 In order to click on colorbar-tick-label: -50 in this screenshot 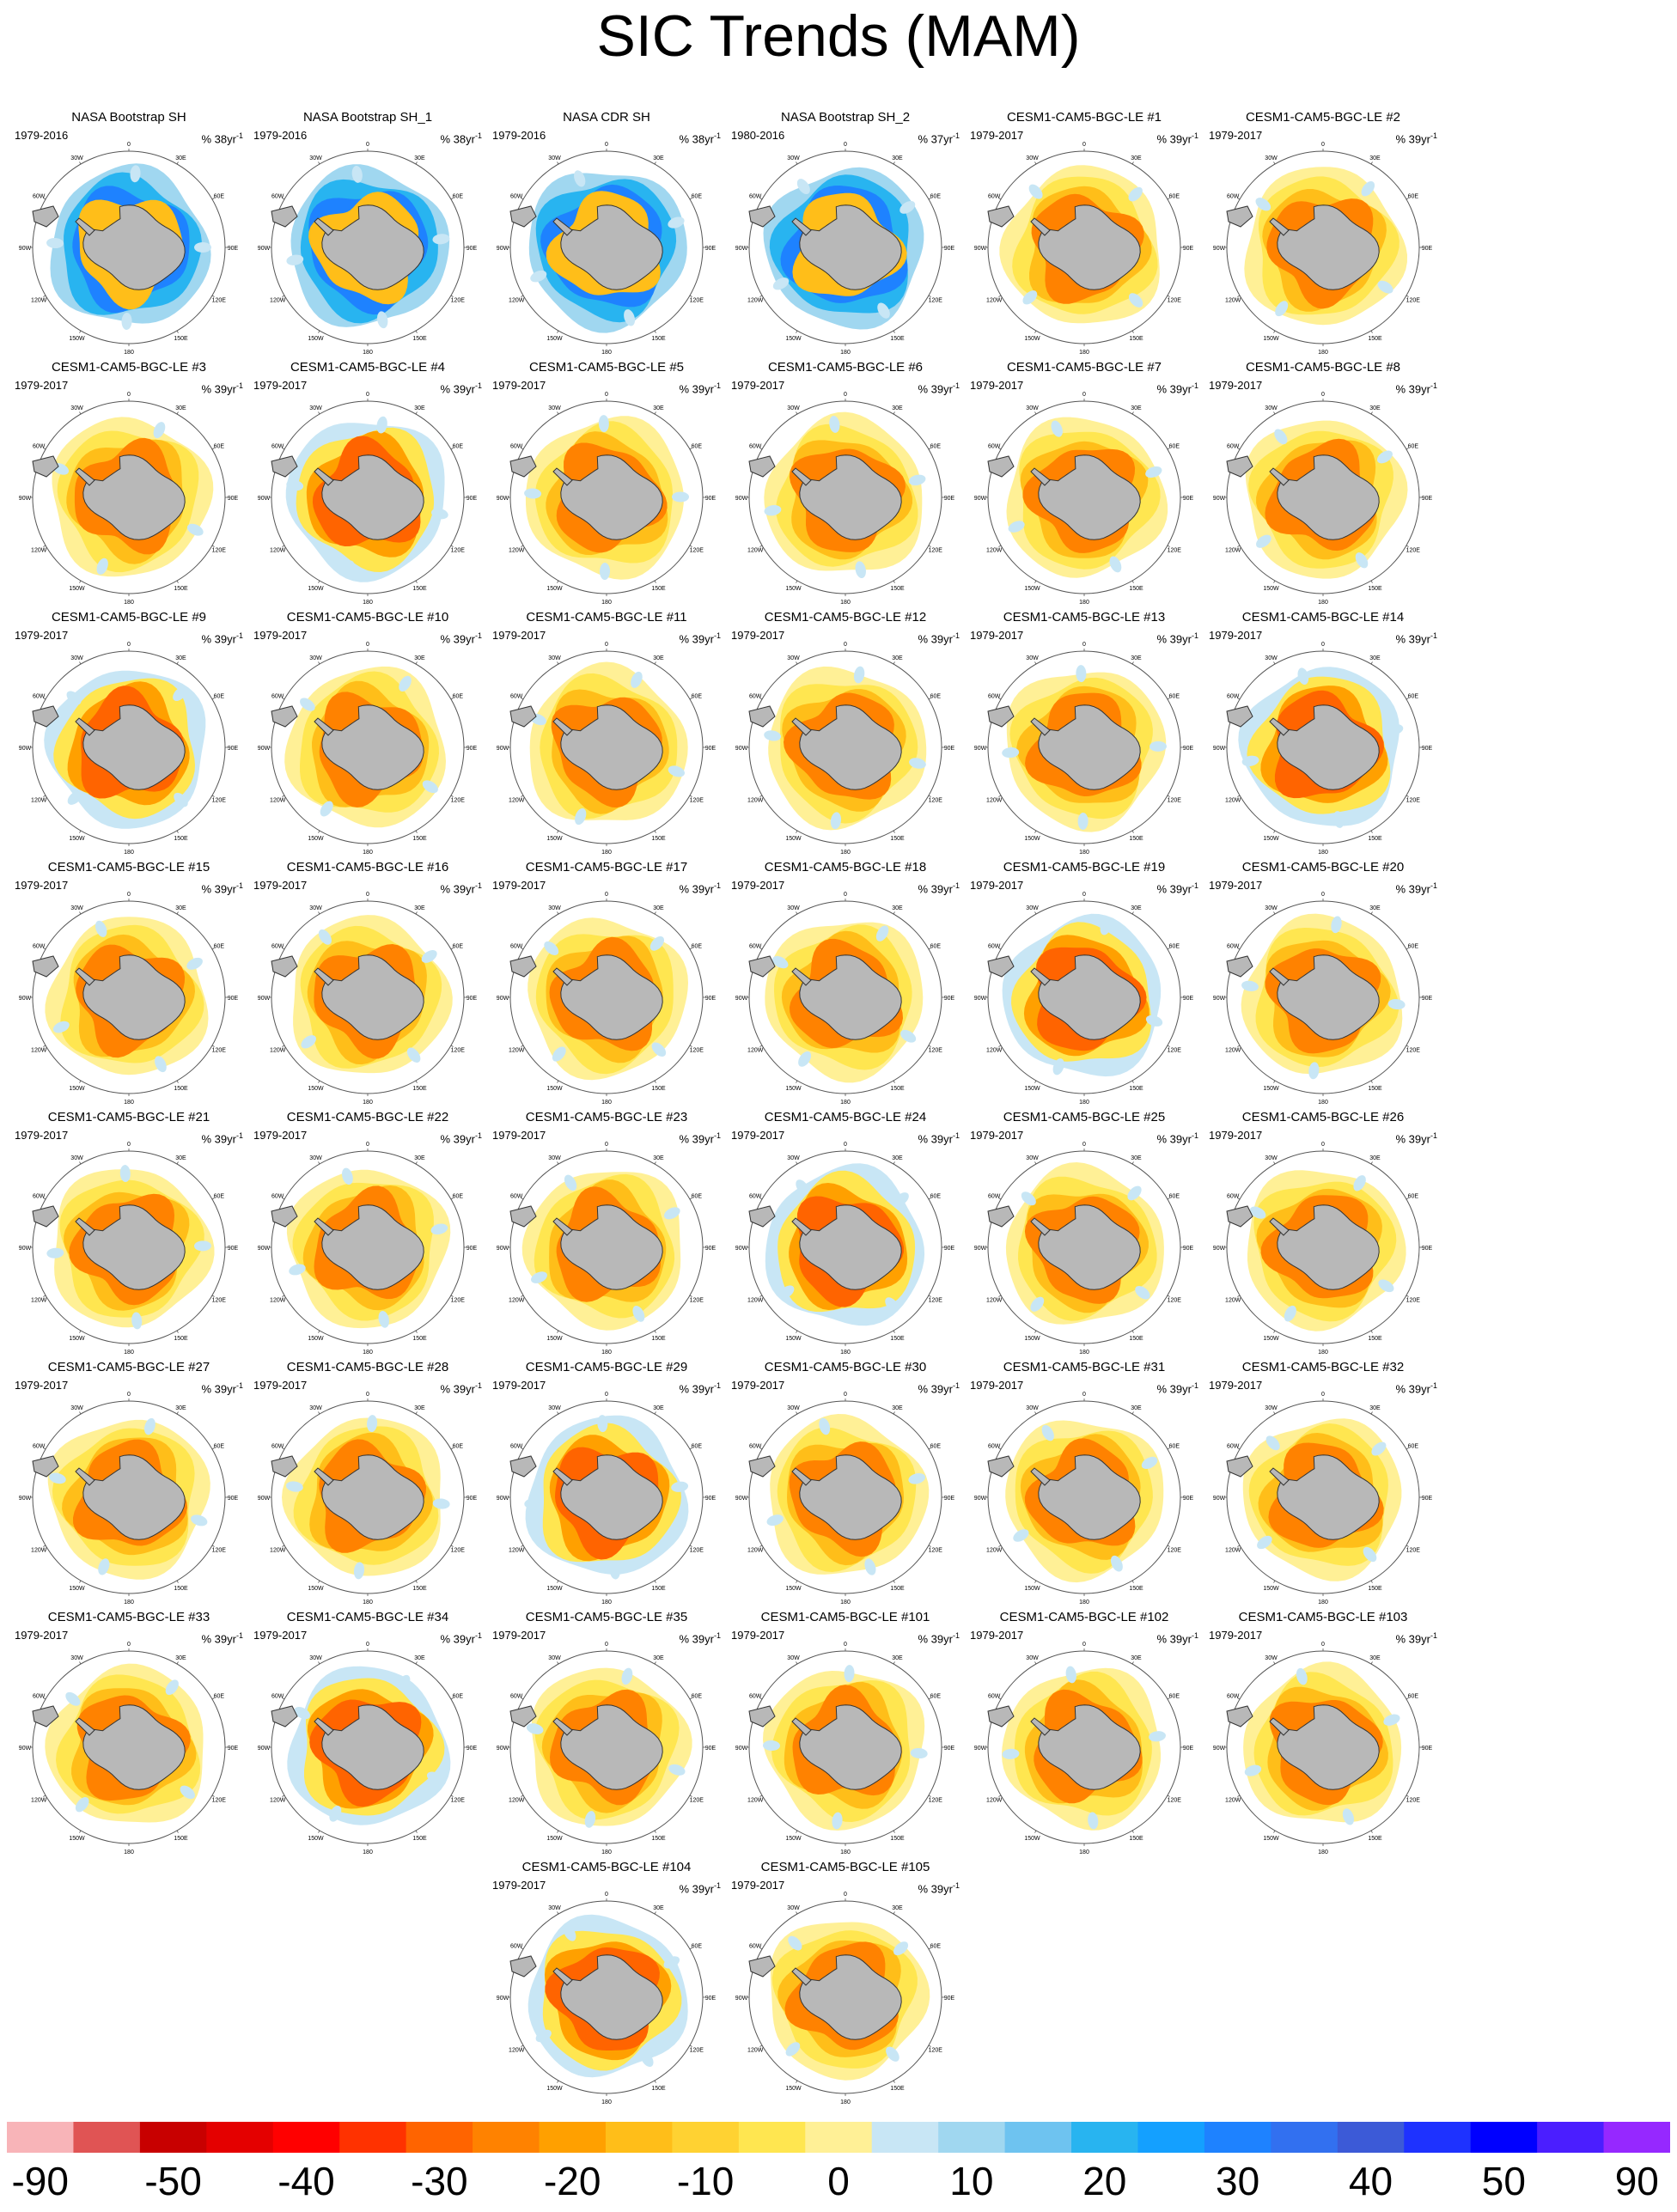, I will do `click(173, 2181)`.